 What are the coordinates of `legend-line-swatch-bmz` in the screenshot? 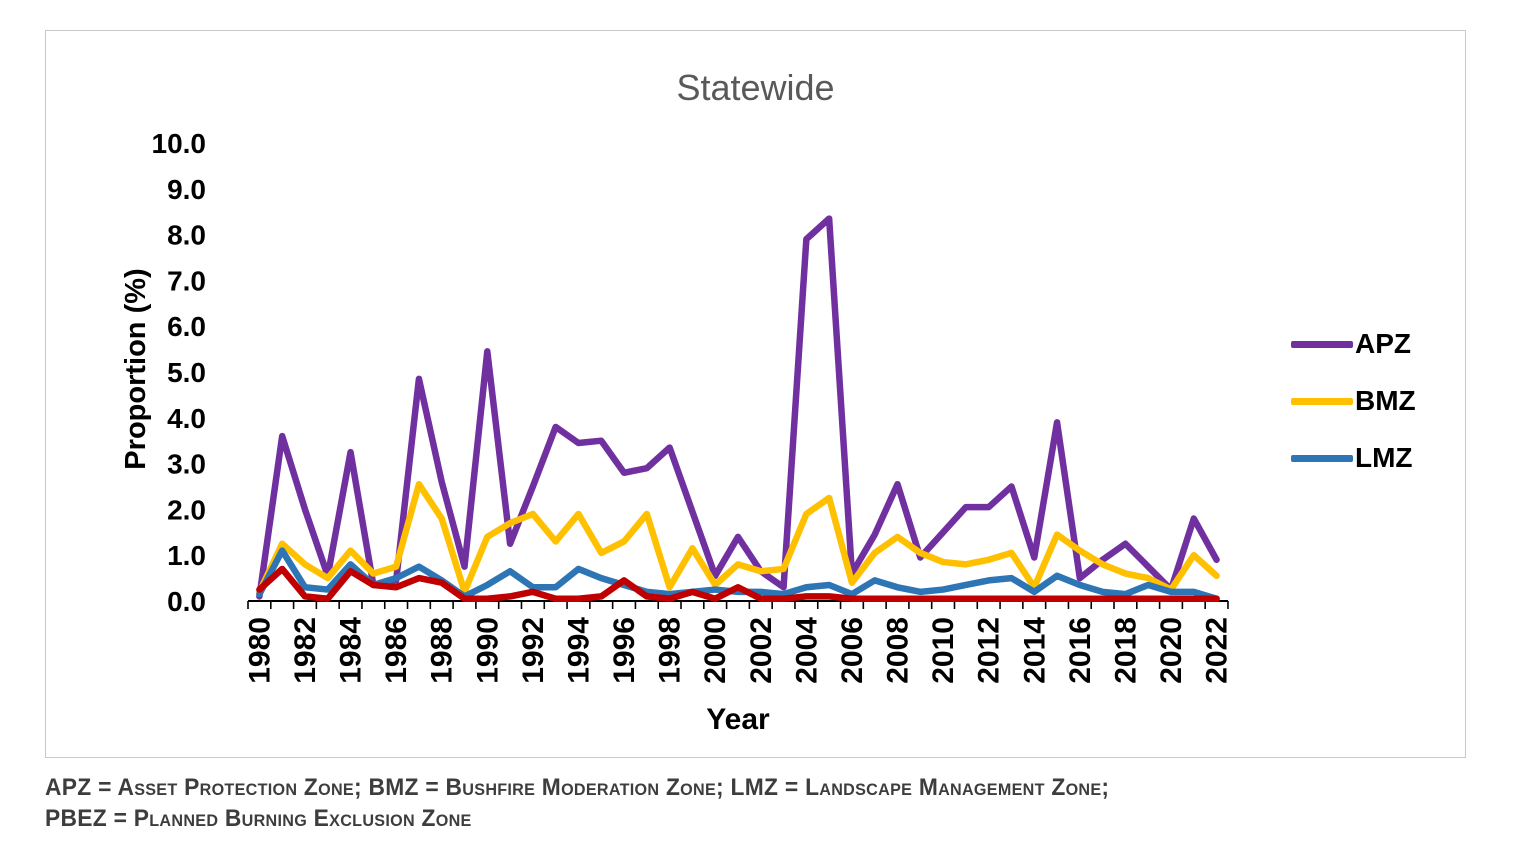 It's located at (1322, 401).